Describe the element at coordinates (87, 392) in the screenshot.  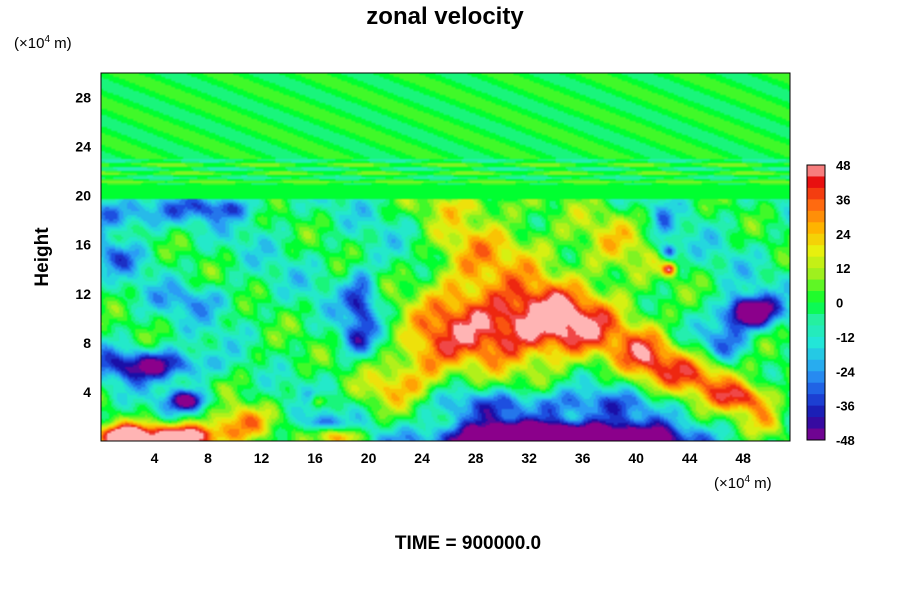
I see `y-tick-label: 4` at that location.